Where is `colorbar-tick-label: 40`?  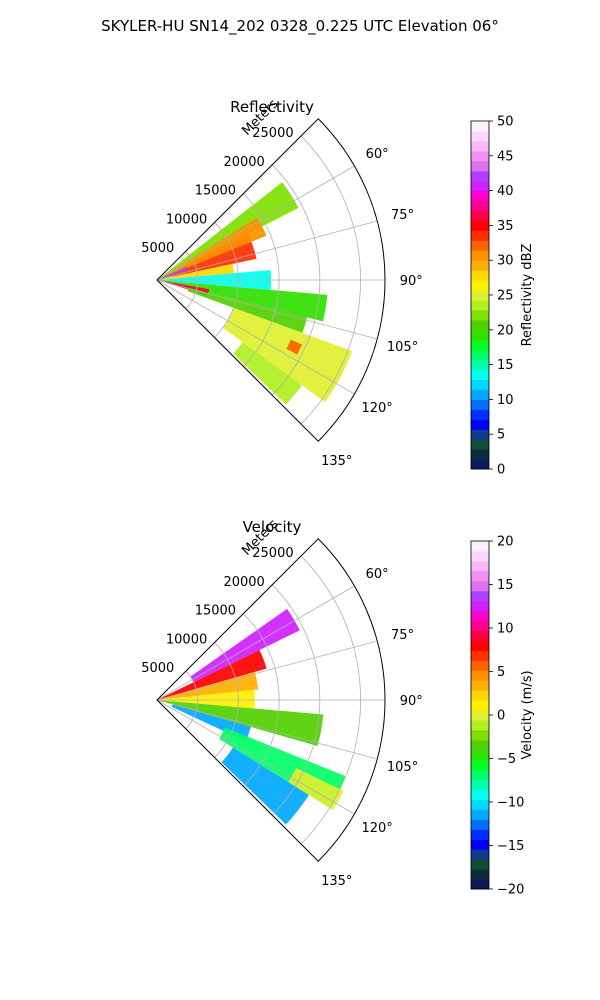
colorbar-tick-label: 40 is located at coordinates (505, 191).